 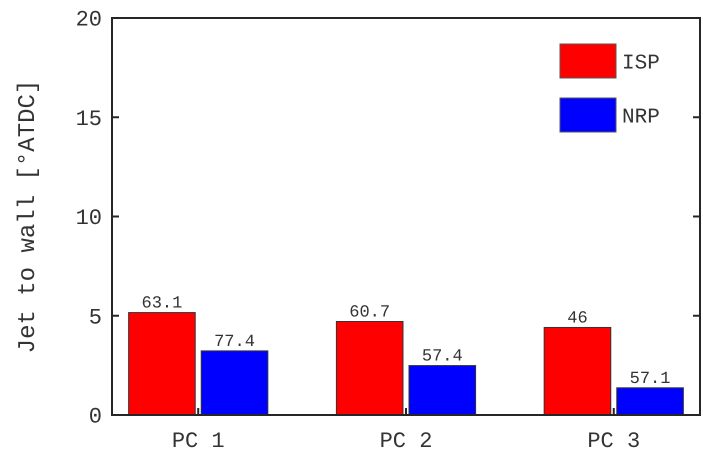 What do you see at coordinates (442, 357) in the screenshot?
I see `annotation: 57.4` at bounding box center [442, 357].